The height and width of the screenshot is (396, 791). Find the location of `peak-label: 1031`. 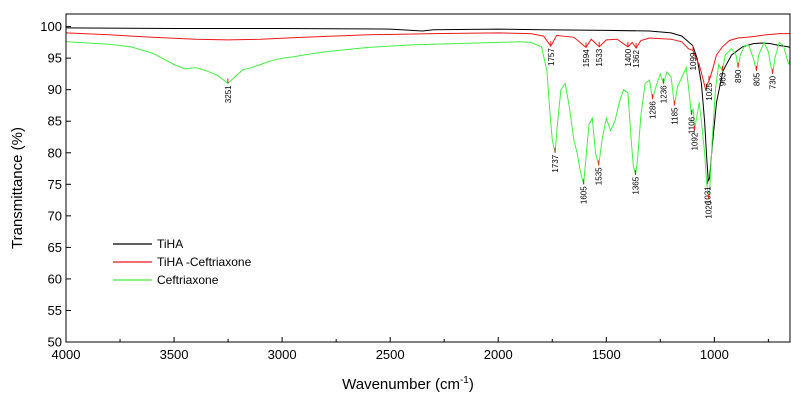

peak-label: 1031 is located at coordinates (708, 195).